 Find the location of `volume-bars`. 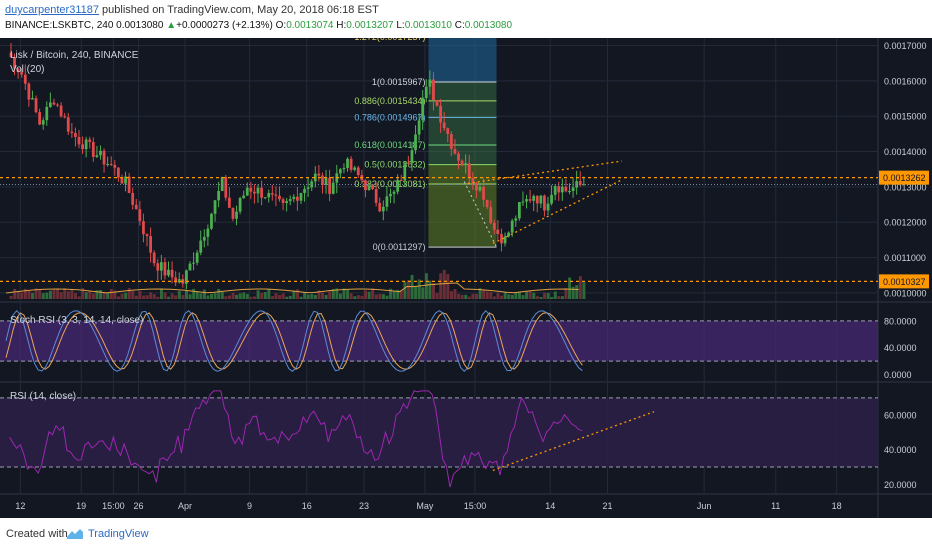

volume-bars is located at coordinates (295, 284).